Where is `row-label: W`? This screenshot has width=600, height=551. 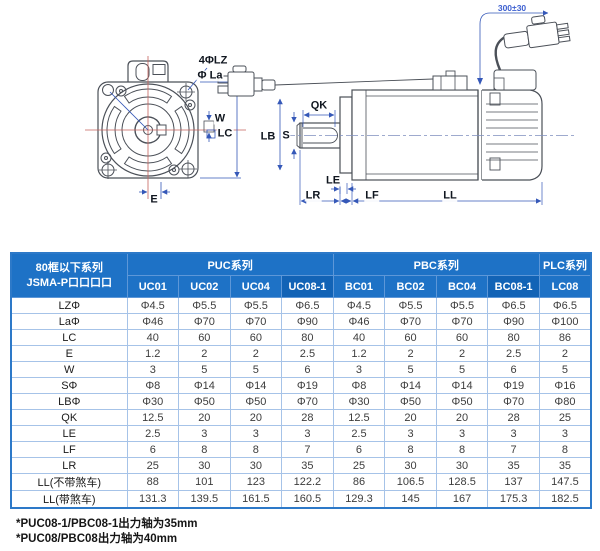 row-label: W is located at coordinates (69, 369).